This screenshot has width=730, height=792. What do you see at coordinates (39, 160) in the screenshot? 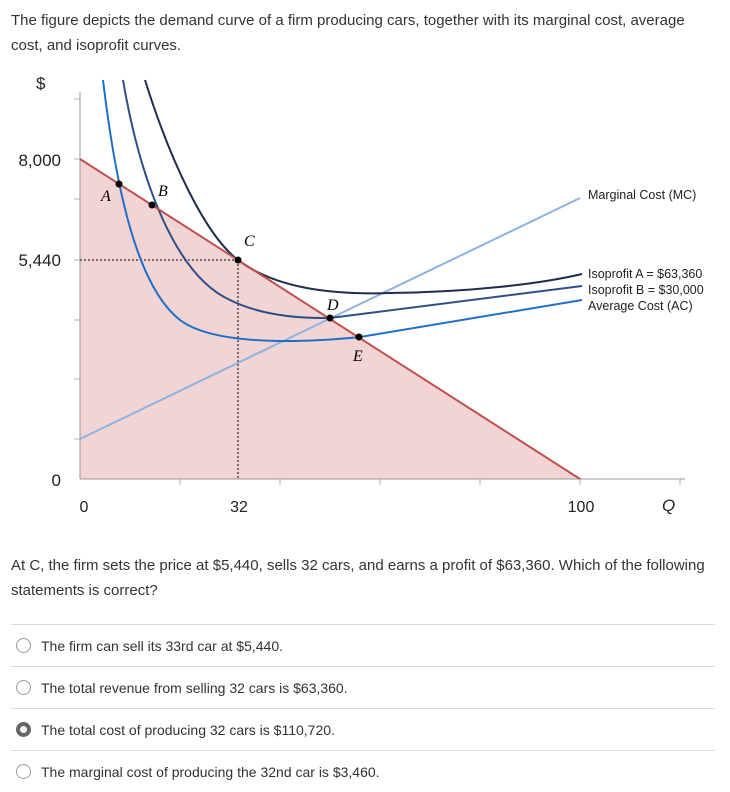
I see `y-tick-8000: 8,000` at bounding box center [39, 160].